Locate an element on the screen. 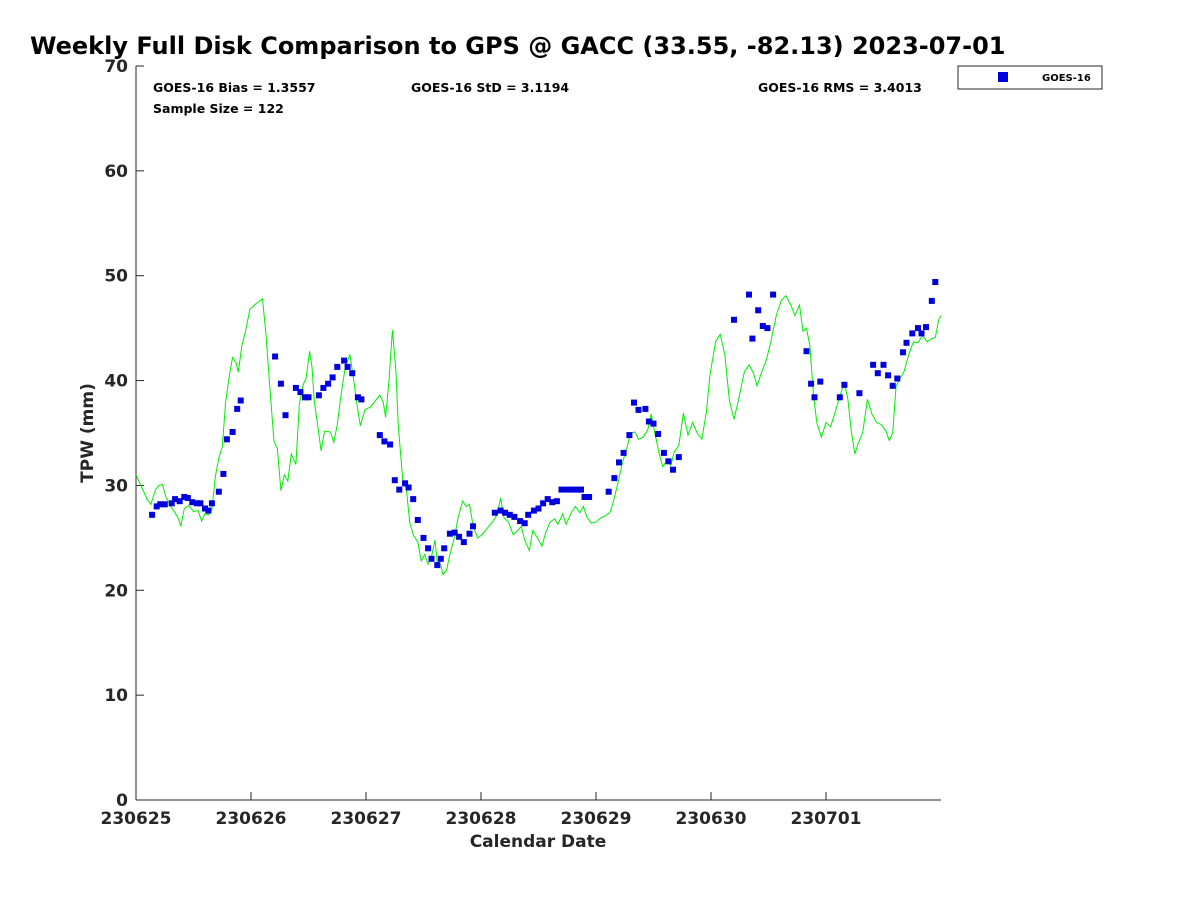 This screenshot has height=900, width=1200. legend-box is located at coordinates (1030, 77).